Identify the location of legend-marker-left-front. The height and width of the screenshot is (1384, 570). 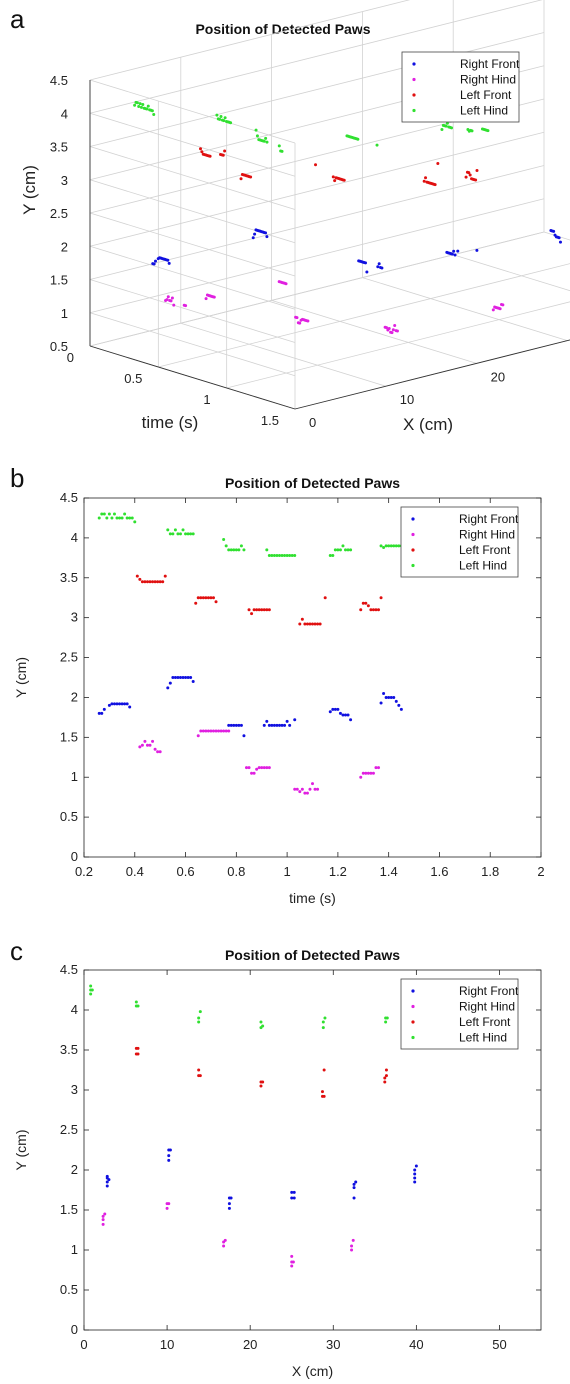
(414, 95).